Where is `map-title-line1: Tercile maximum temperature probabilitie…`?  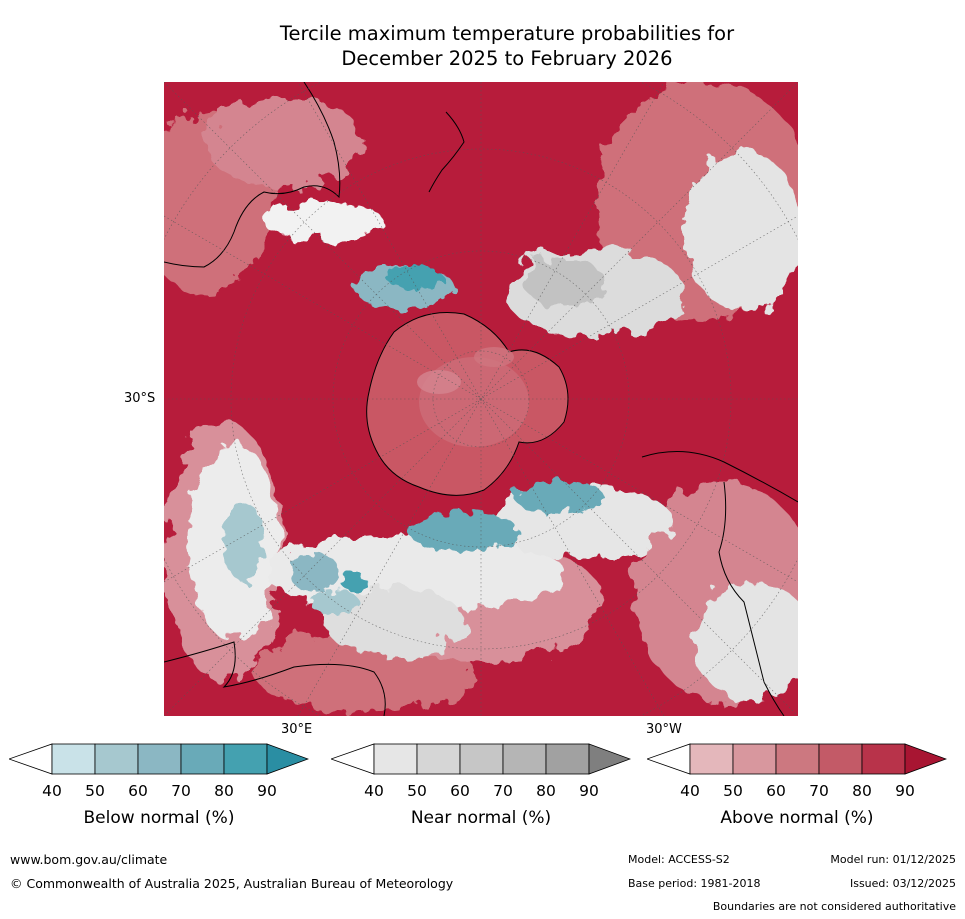
map-title-line1: Tercile maximum temperature probabilitie… is located at coordinates (507, 33).